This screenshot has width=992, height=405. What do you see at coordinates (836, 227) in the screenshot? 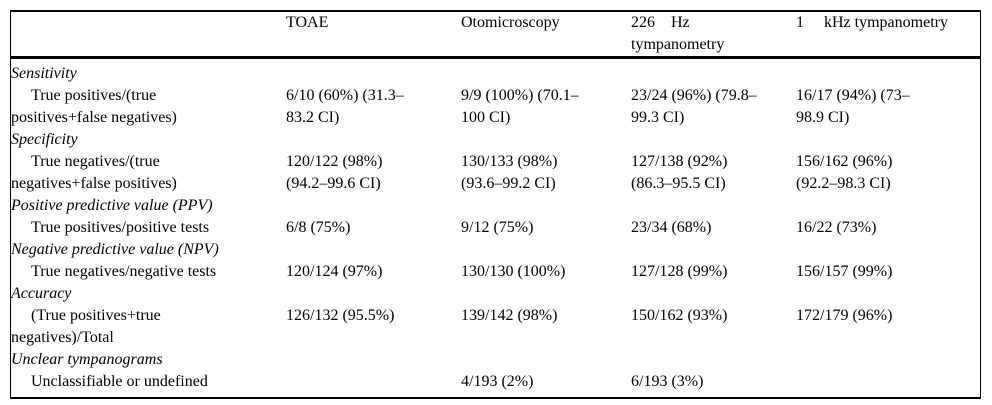
I see `cell: 16/22 (73%)` at bounding box center [836, 227].